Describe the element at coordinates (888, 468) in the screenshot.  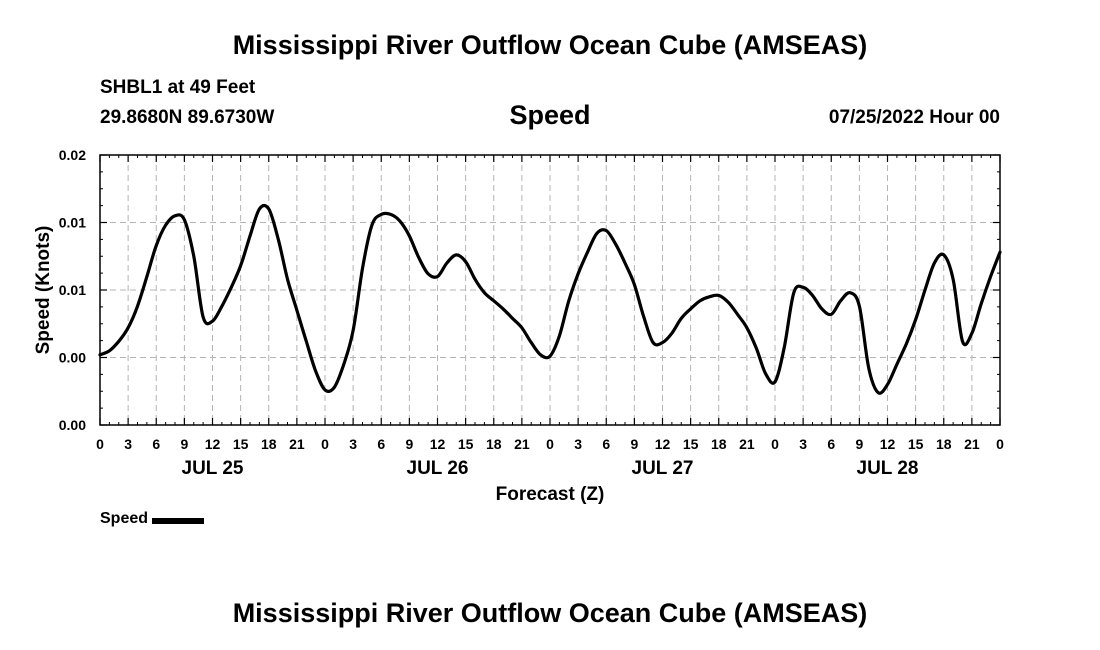
I see `day-label: JUL 28` at that location.